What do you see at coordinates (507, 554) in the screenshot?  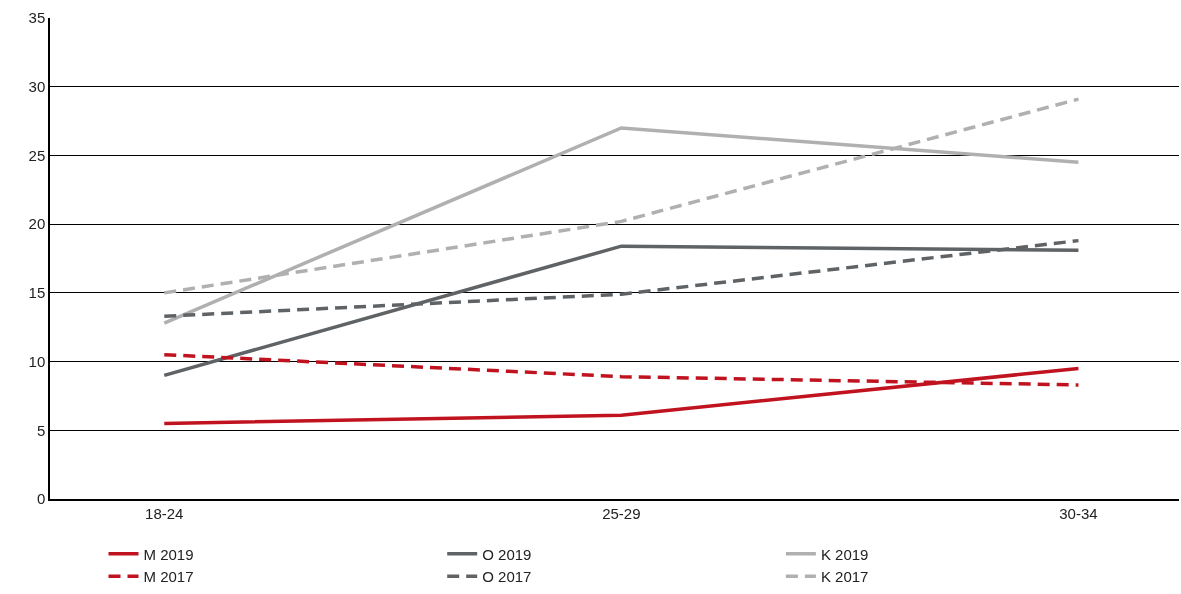 I see `legend-label: O 2019` at bounding box center [507, 554].